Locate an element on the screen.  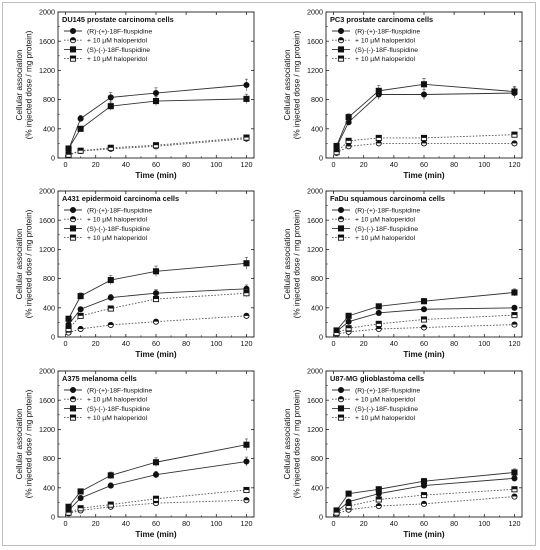
legend-label-2: + 10 µM haloperidol is located at coordinates (117, 220).